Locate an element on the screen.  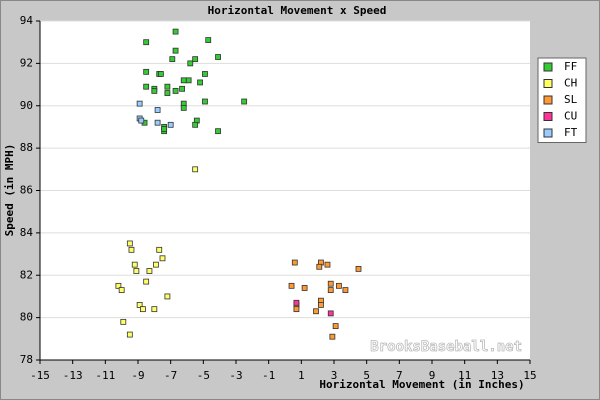
x-tick-label: -11 is located at coordinates (105, 375).